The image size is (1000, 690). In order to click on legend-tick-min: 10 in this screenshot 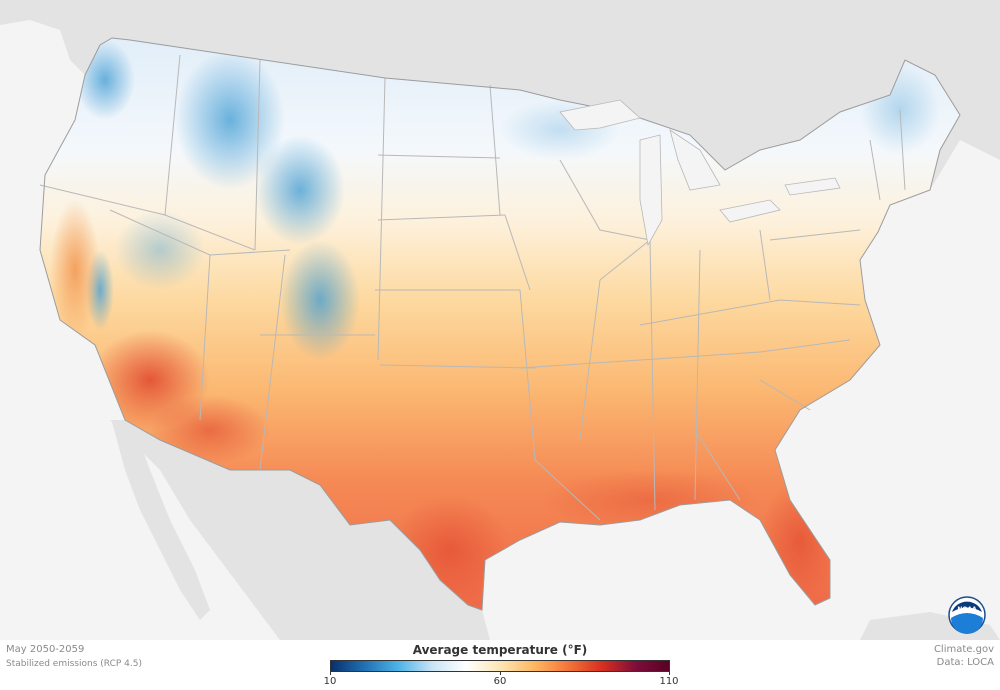, I will do `click(330, 681)`.